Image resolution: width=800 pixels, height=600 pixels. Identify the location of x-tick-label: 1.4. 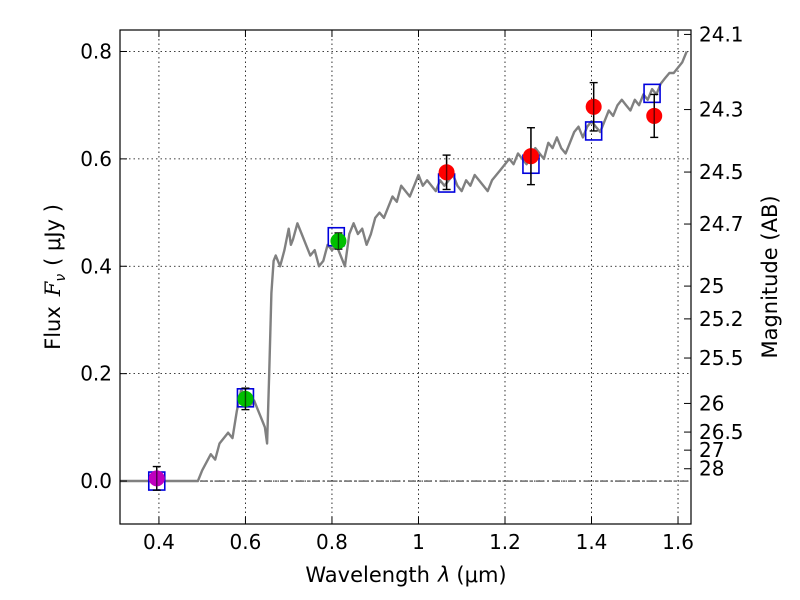
(592, 542).